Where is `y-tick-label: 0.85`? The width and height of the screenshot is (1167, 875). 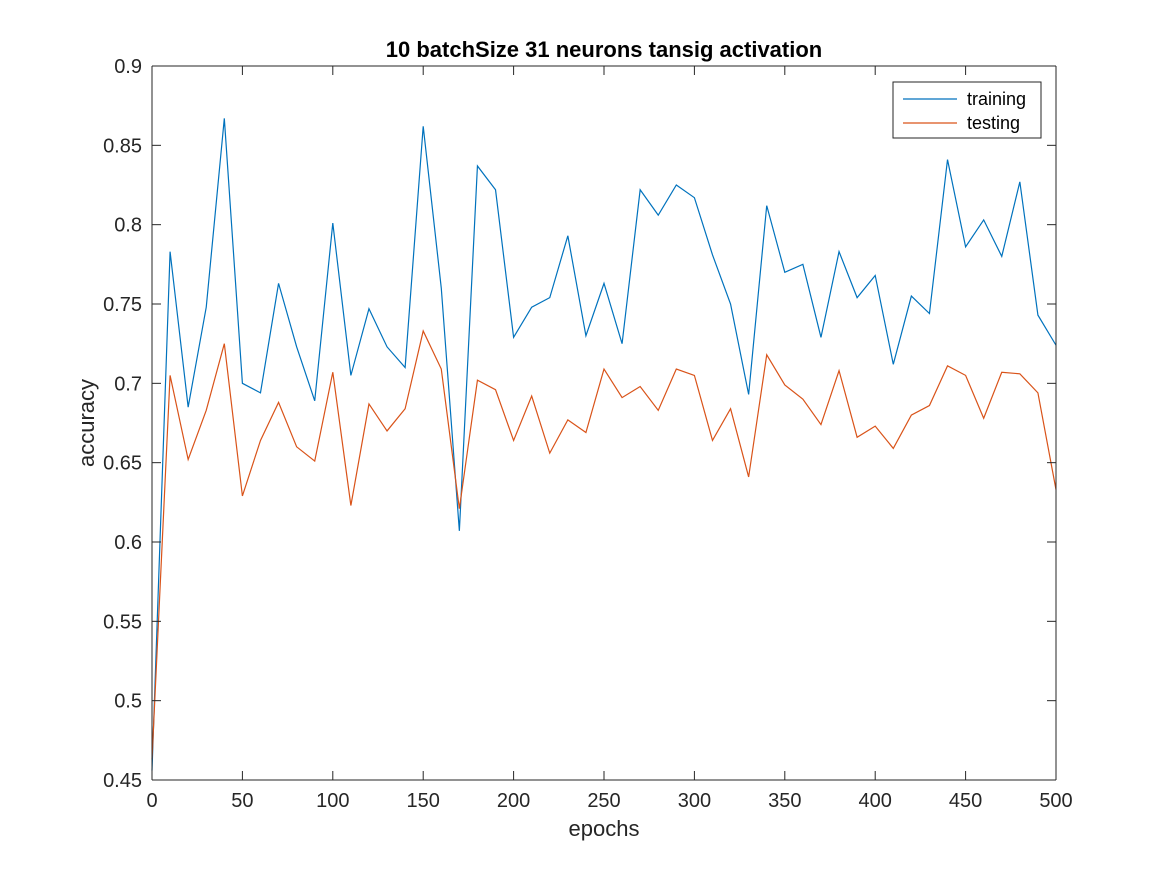
y-tick-label: 0.85 is located at coordinates (122, 146).